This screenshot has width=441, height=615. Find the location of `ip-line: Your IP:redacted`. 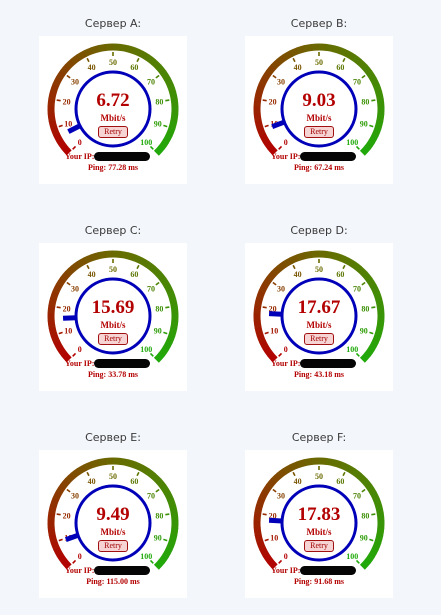

ip-line: Your IP:redacted is located at coordinates (108, 156).